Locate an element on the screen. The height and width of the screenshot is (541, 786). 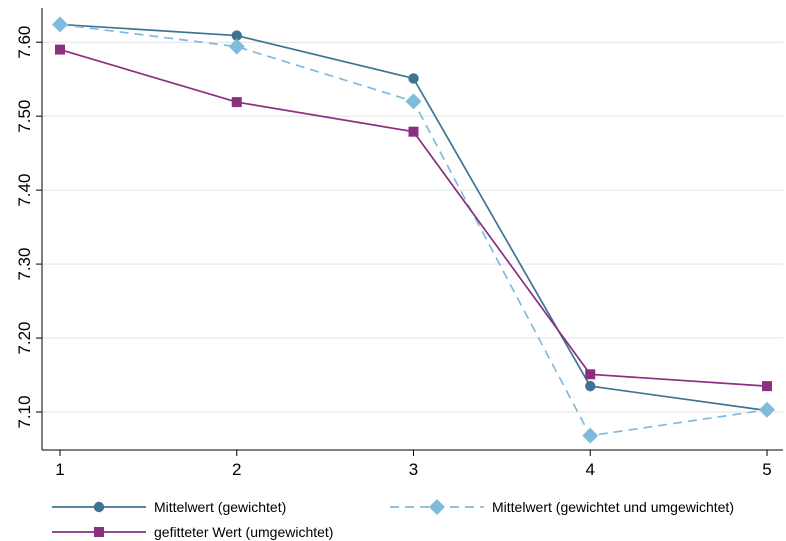
y-tick-label: 7.60 is located at coordinates (24, 42).